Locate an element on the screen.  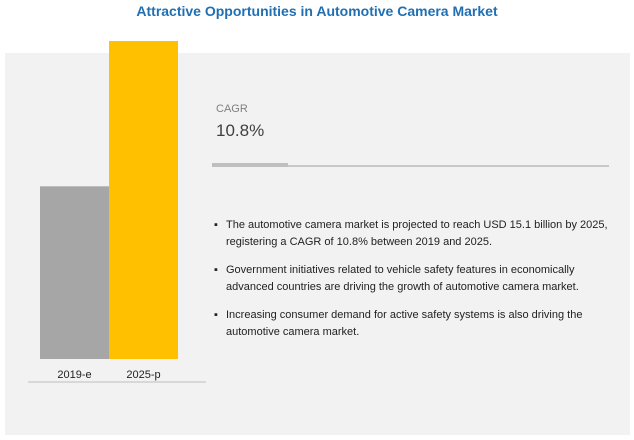
bar-2019-e is located at coordinates (74, 272).